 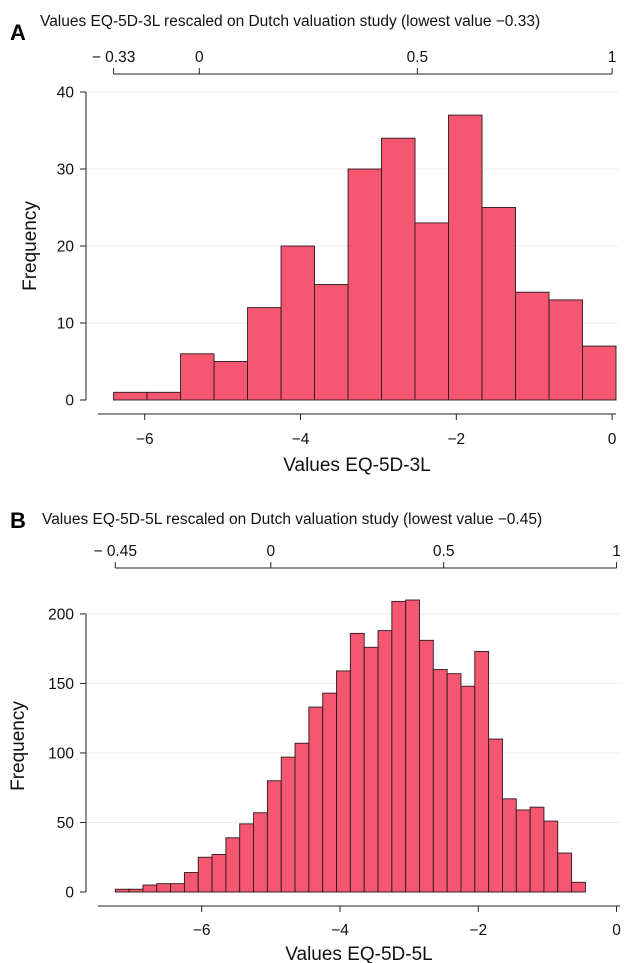 I want to click on y-axis-tick-label: 30, so click(x=66, y=170).